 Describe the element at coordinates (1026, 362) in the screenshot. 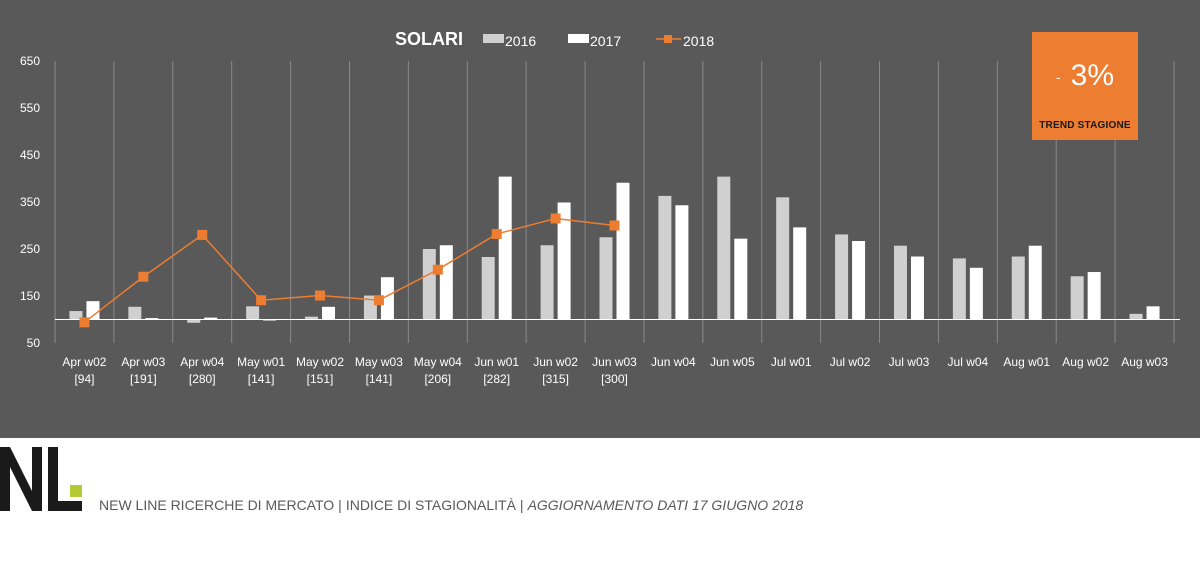

I see `x-tick-label: Aug w01` at that location.